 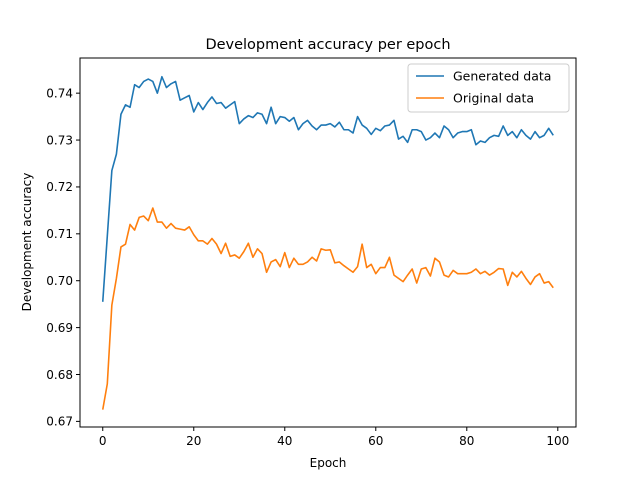 What do you see at coordinates (493, 98) in the screenshot?
I see `legend-entry: Original data` at bounding box center [493, 98].